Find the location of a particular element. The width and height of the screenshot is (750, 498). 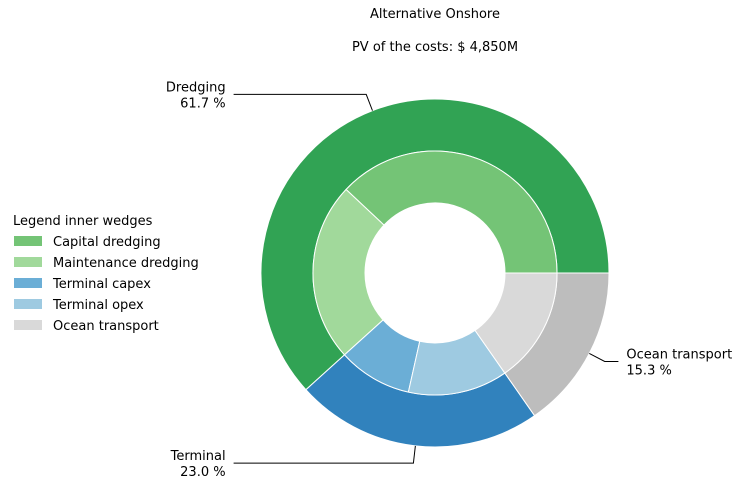

legend-label: Capital dredging is located at coordinates (107, 242).